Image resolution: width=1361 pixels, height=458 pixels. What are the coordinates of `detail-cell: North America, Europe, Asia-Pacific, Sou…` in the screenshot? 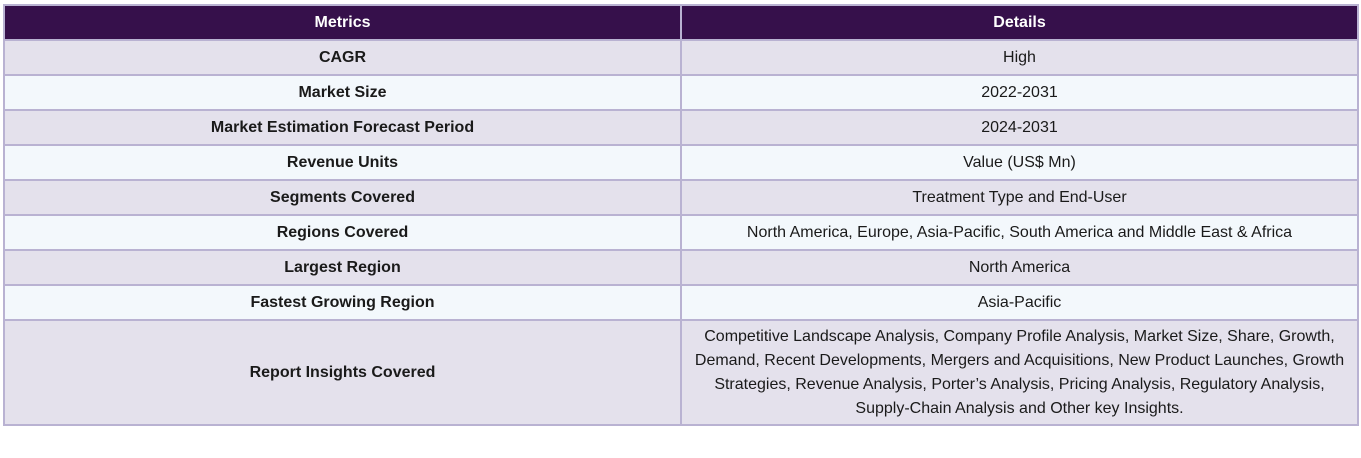 It's located at (1019, 232).